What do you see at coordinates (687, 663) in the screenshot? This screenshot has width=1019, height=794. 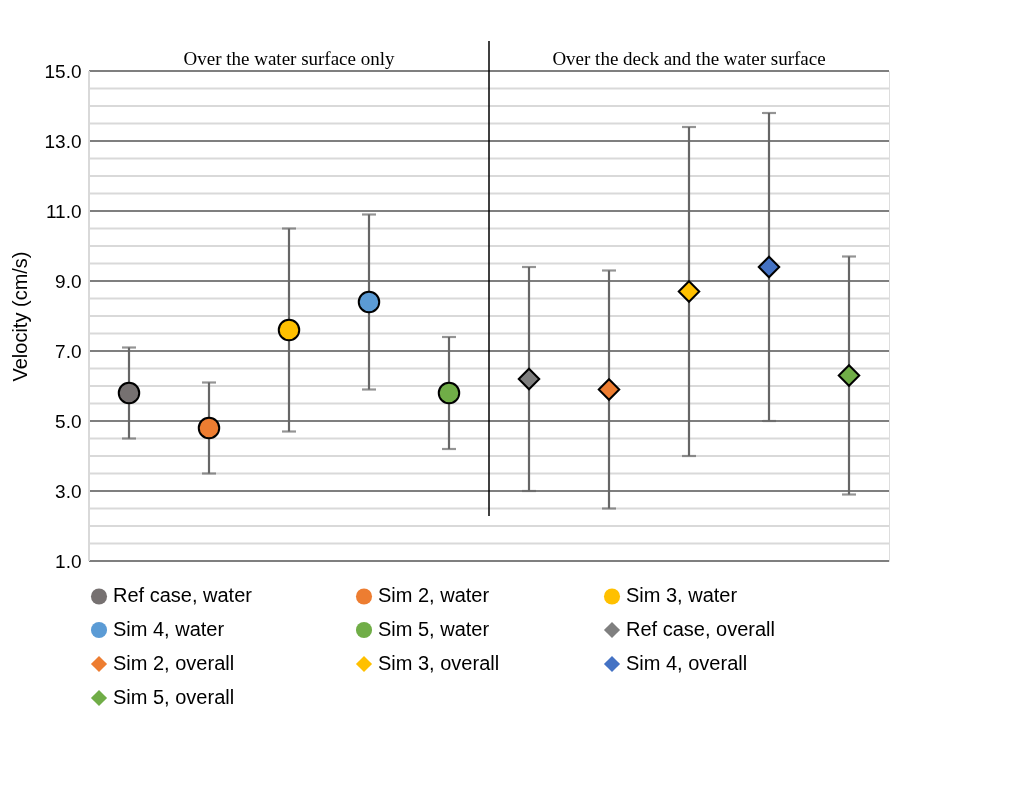 I see `legend-label: Sim 4, overall` at bounding box center [687, 663].